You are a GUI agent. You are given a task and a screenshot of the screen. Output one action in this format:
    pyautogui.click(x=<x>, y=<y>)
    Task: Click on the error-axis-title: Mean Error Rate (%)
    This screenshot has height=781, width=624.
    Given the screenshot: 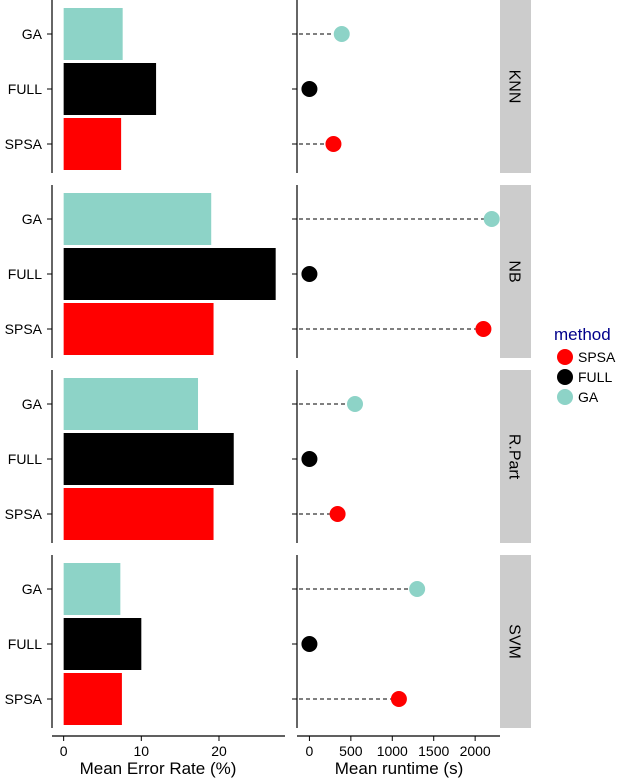 What is the action you would take?
    pyautogui.click(x=158, y=768)
    